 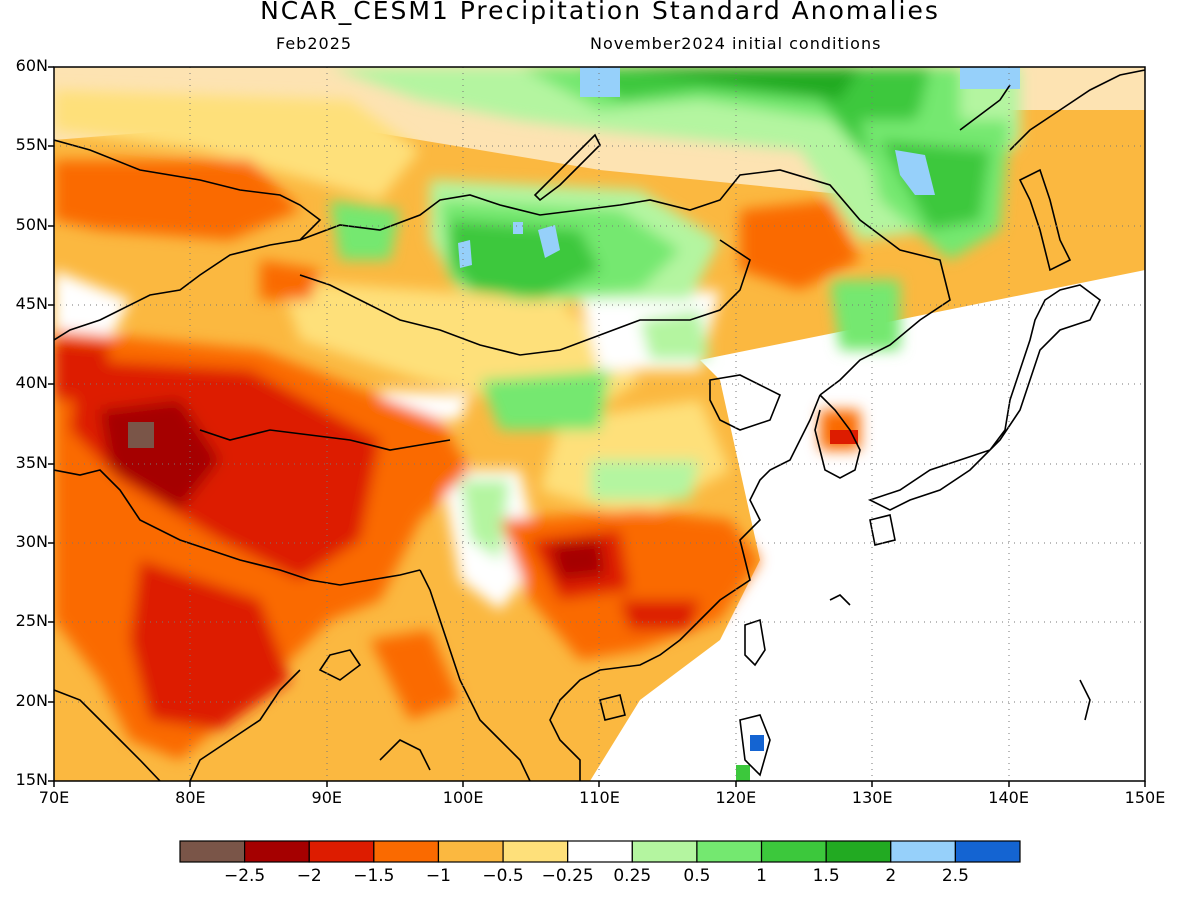 I want to click on colorbar-label: 0.5, so click(x=697, y=876).